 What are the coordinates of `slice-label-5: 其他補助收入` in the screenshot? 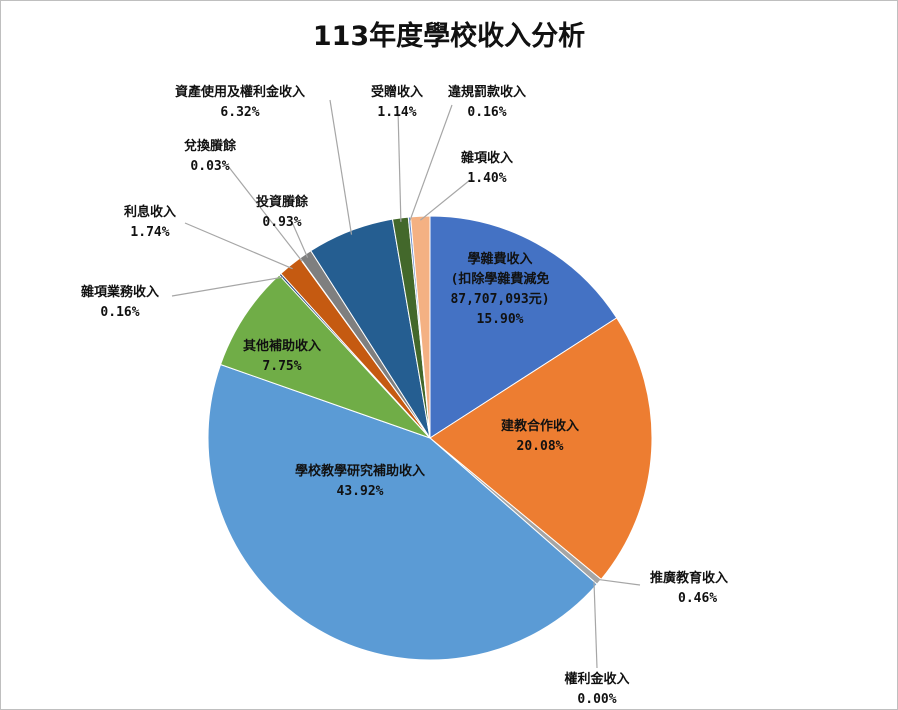 It's located at (282, 346).